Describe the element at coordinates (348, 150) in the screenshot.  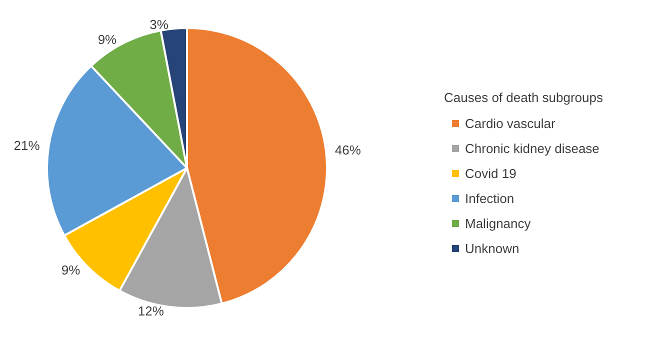
I see `data-label: 46%` at that location.